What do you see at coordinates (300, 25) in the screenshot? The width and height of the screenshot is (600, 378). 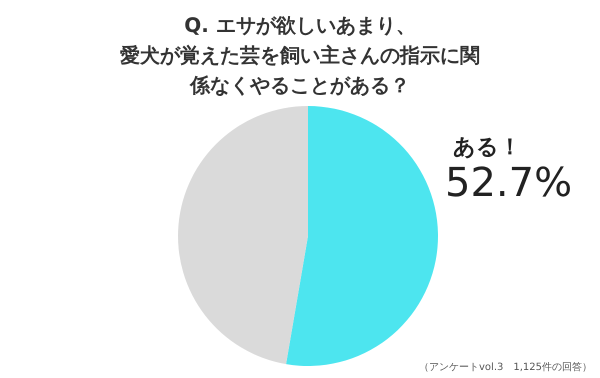 I see `title: Q. エサが欲しいあまり、` at bounding box center [300, 25].